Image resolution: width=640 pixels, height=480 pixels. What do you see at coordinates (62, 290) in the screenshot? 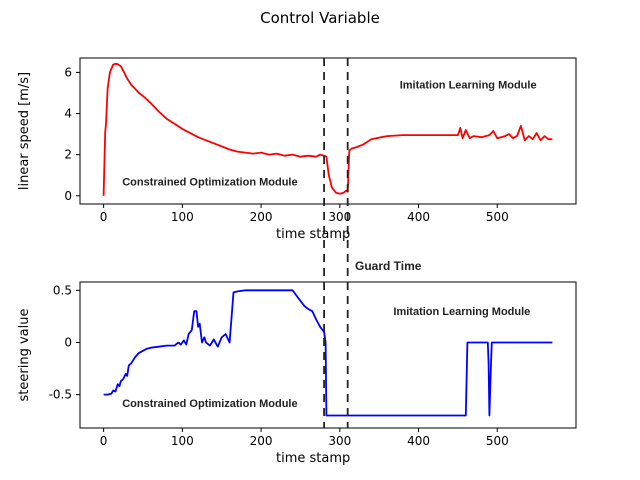
I see `y-tick-label: 0.5` at bounding box center [62, 290].